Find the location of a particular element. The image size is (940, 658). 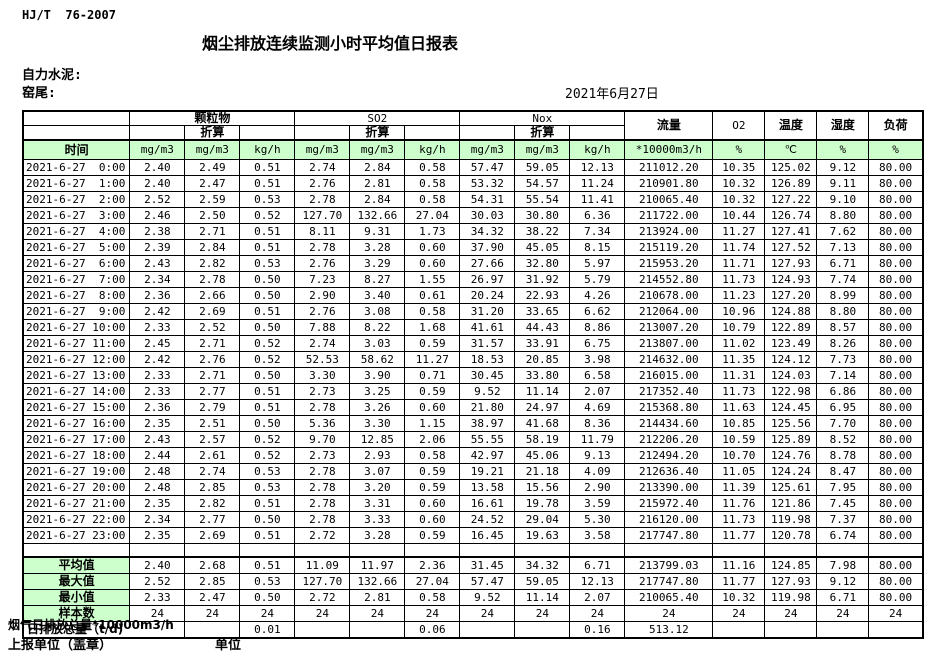

value-cell: 127.93 is located at coordinates (791, 264).